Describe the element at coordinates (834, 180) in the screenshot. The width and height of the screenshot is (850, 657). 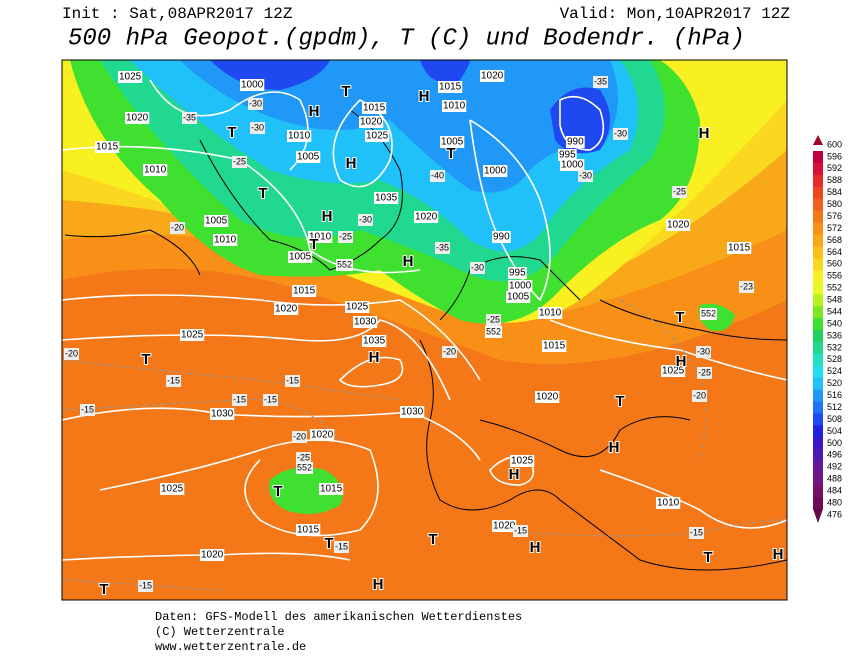
I see `scale-label: 588` at that location.